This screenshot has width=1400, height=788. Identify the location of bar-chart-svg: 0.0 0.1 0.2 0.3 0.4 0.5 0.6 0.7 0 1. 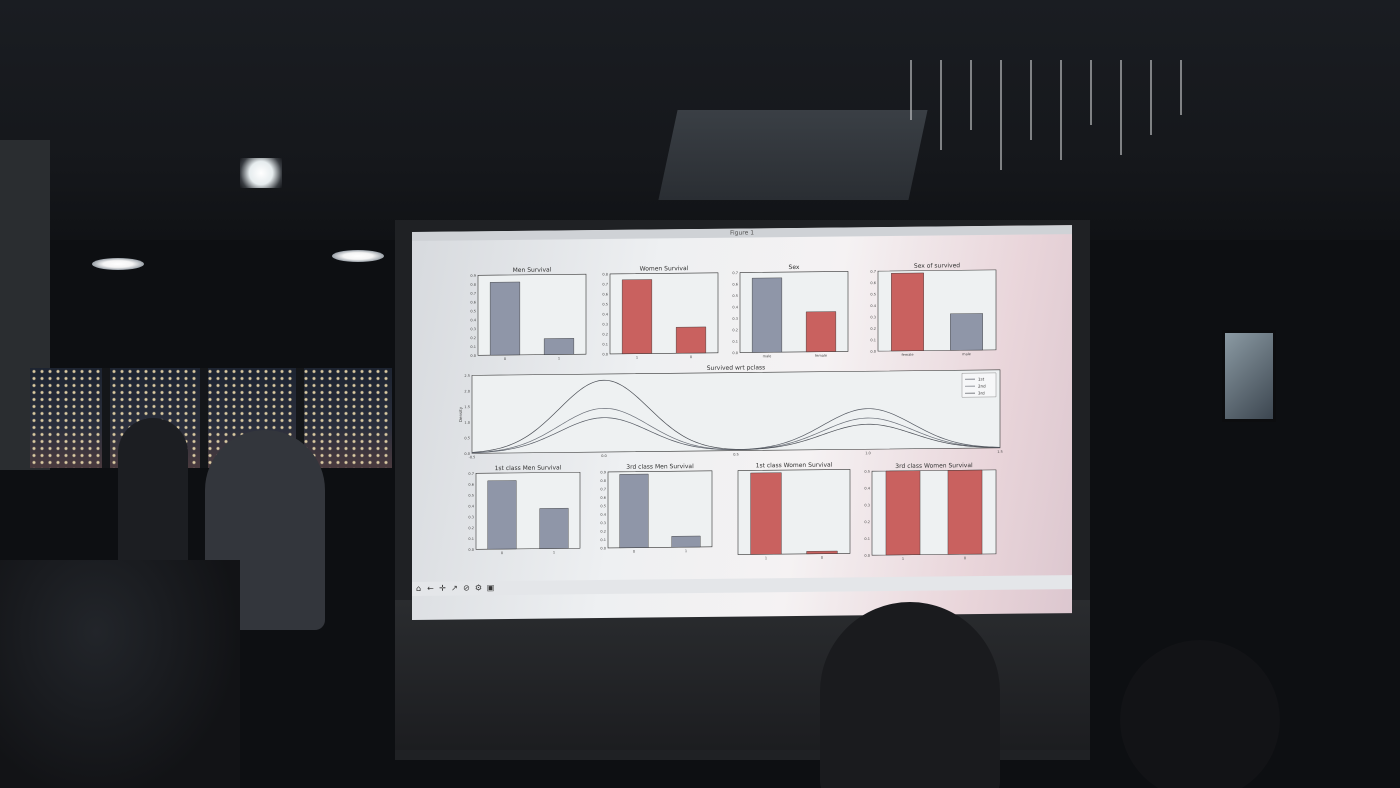
(524, 513).